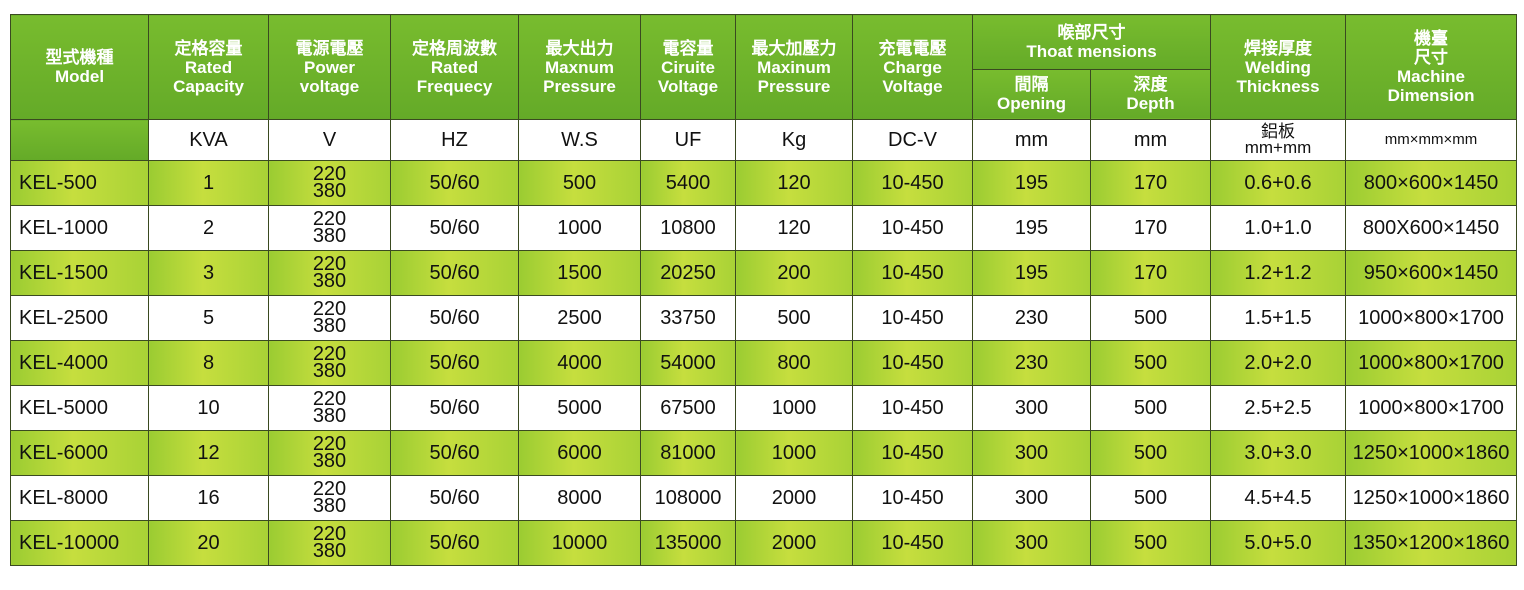 The width and height of the screenshot is (1524, 590). Describe the element at coordinates (79, 183) in the screenshot. I see `model-cell: KEL-500` at that location.